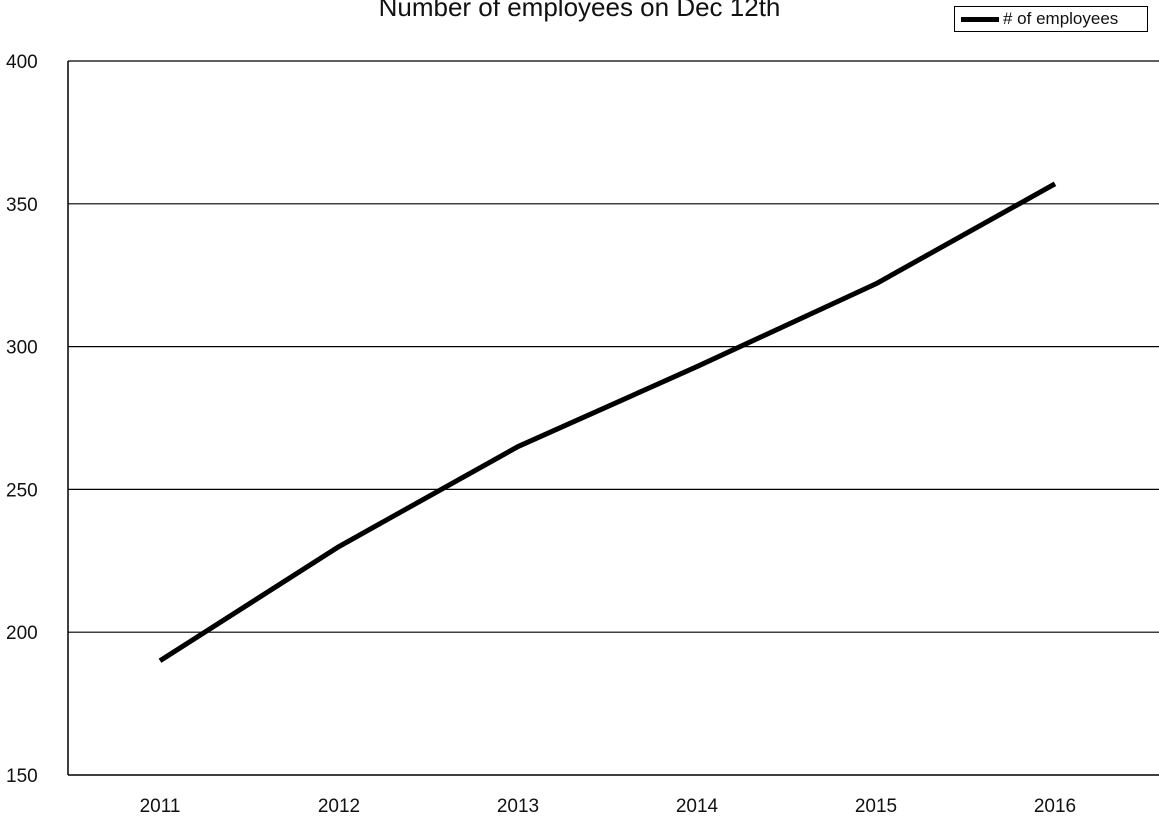  I want to click on x-tick-label: 2012, so click(339, 806).